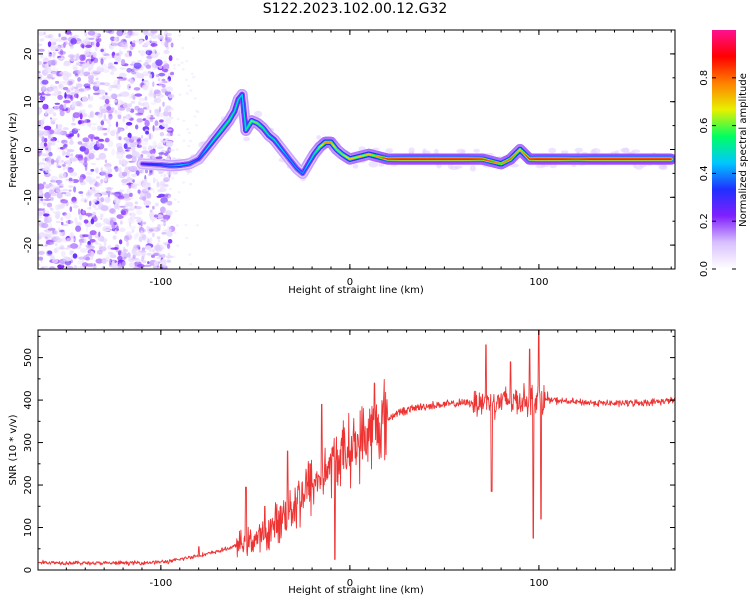 This screenshot has width=750, height=600. Describe the element at coordinates (538, 282) in the screenshot. I see `x-tick-label: 100` at that location.